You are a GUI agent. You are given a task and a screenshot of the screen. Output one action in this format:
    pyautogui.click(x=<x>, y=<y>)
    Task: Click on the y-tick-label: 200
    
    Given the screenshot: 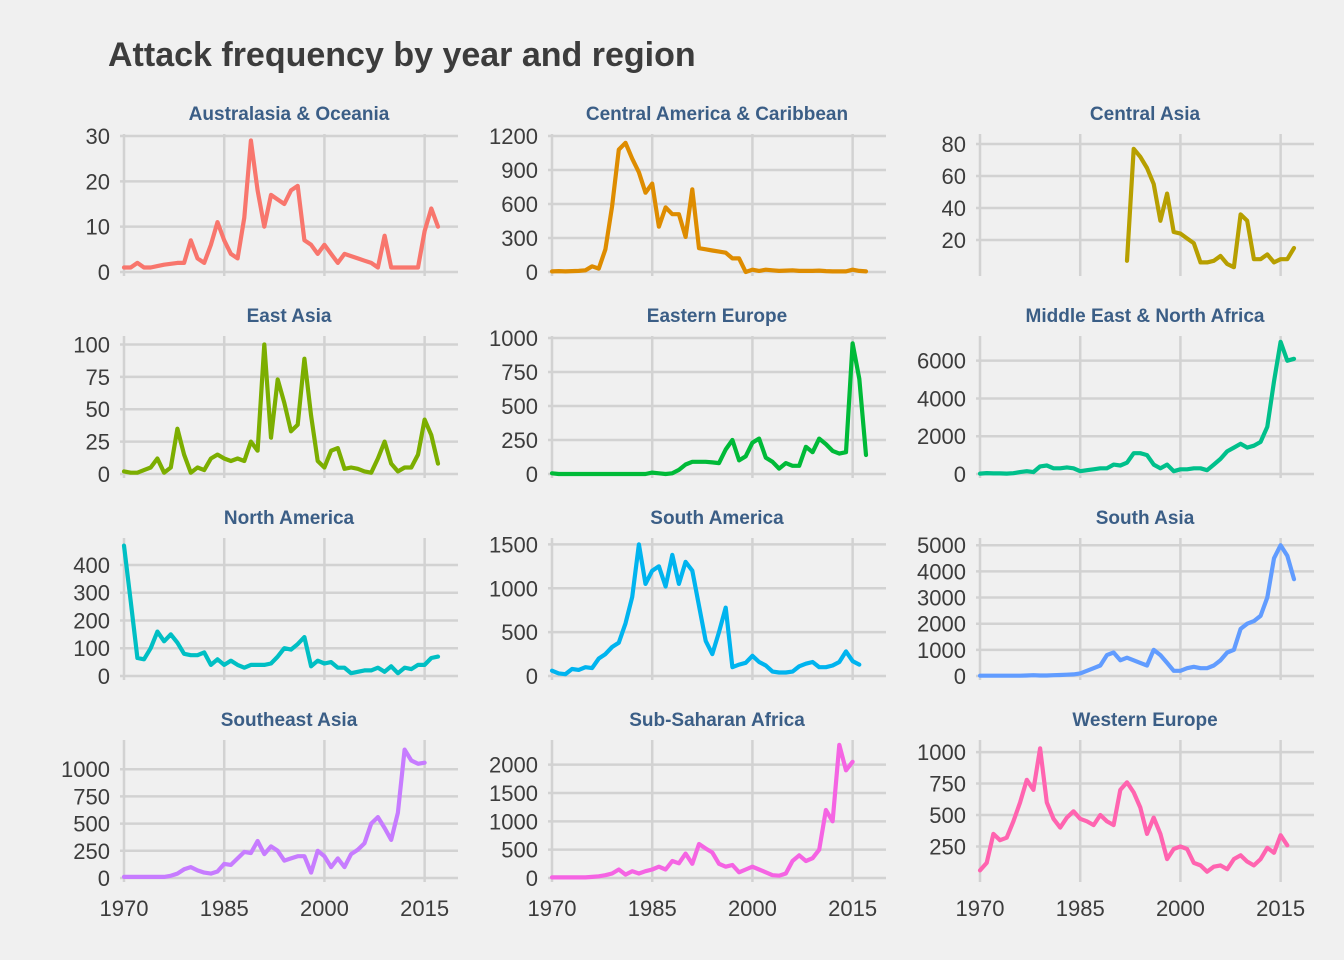 What is the action you would take?
    pyautogui.click(x=91, y=620)
    